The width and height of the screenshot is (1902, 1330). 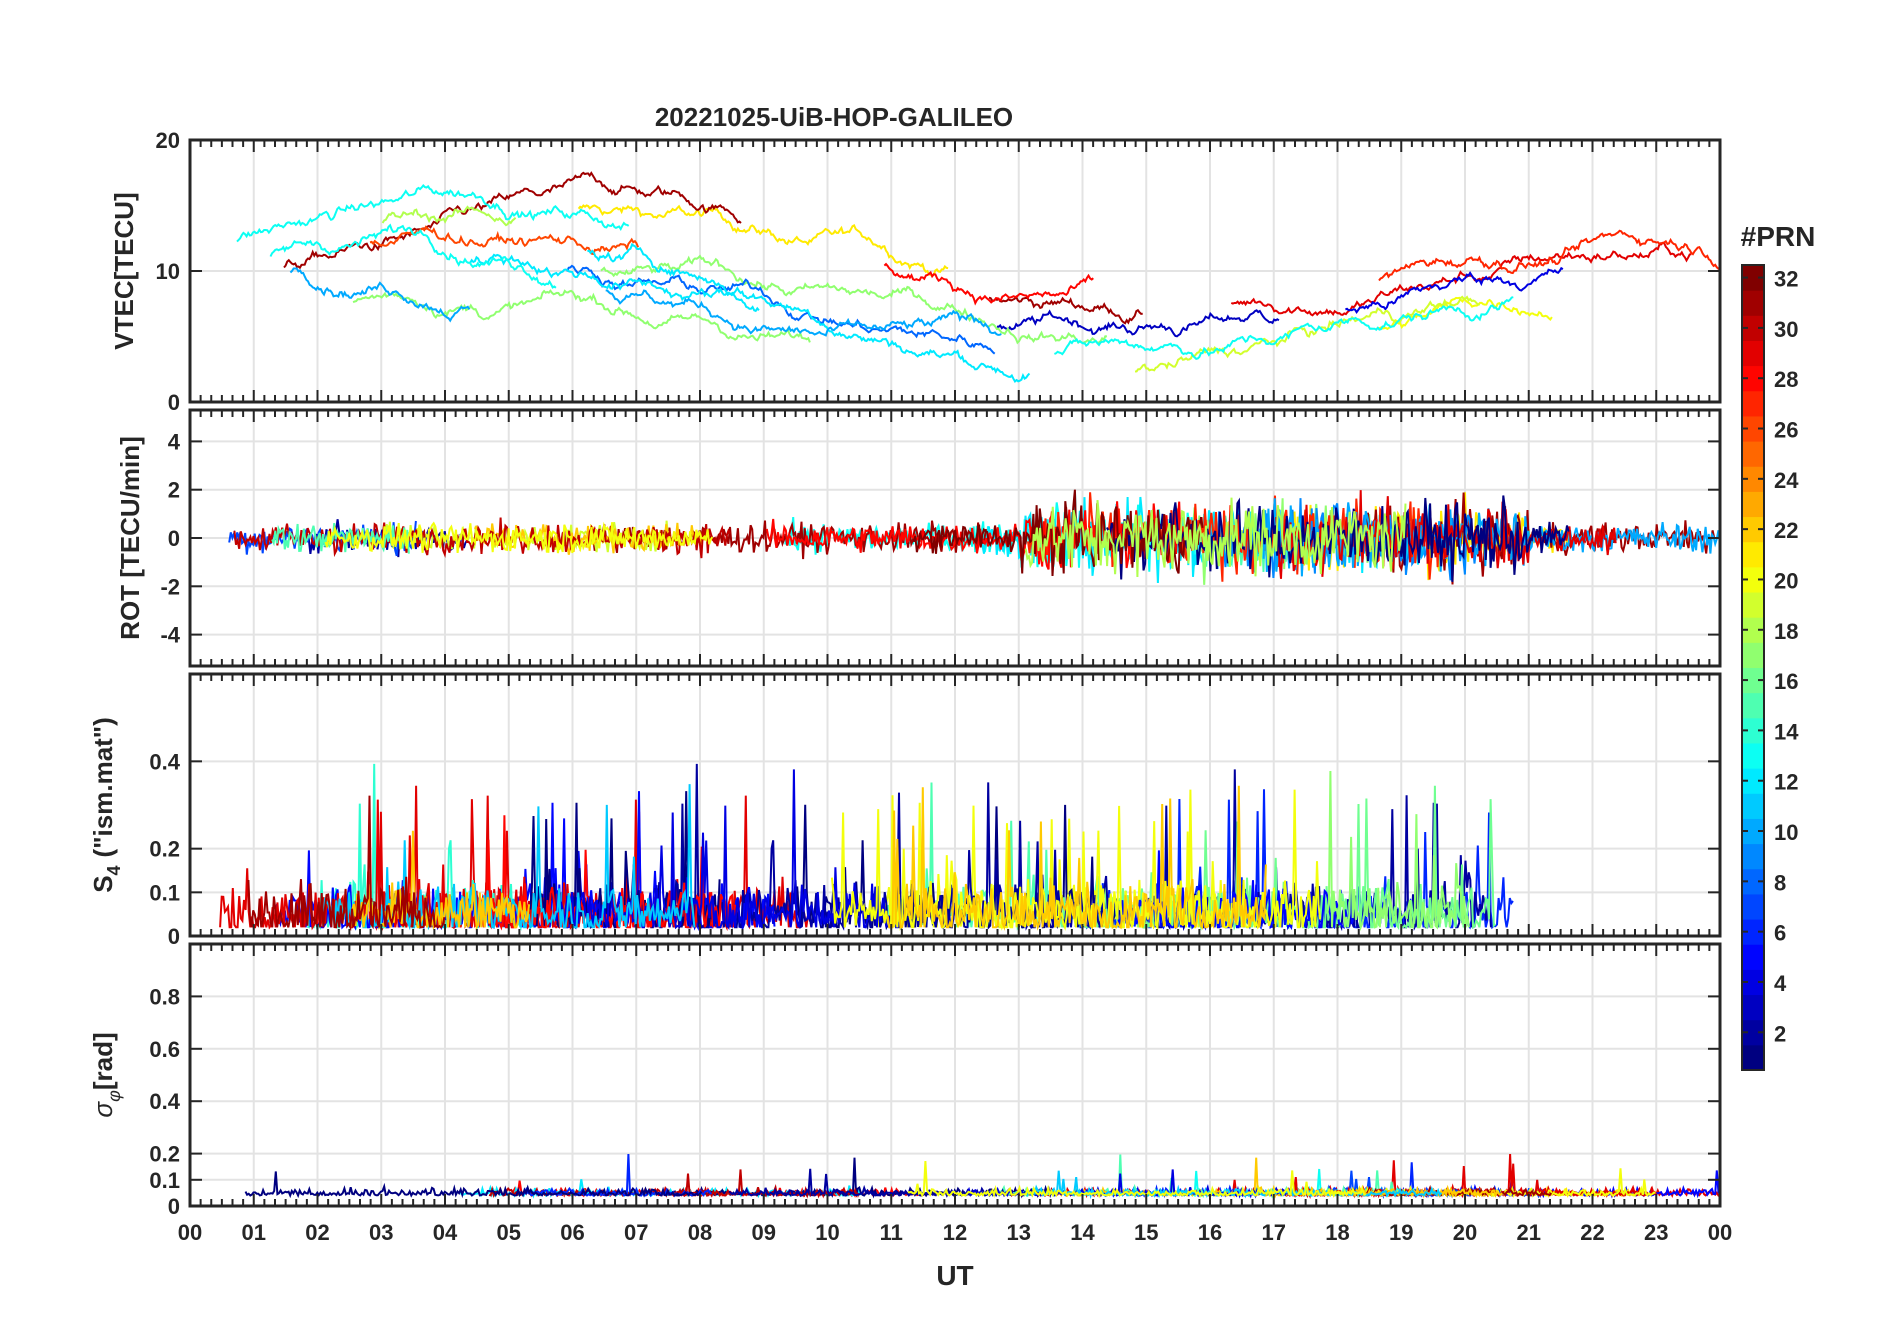 I want to click on x-tick-label: 13, so click(x=1019, y=1232).